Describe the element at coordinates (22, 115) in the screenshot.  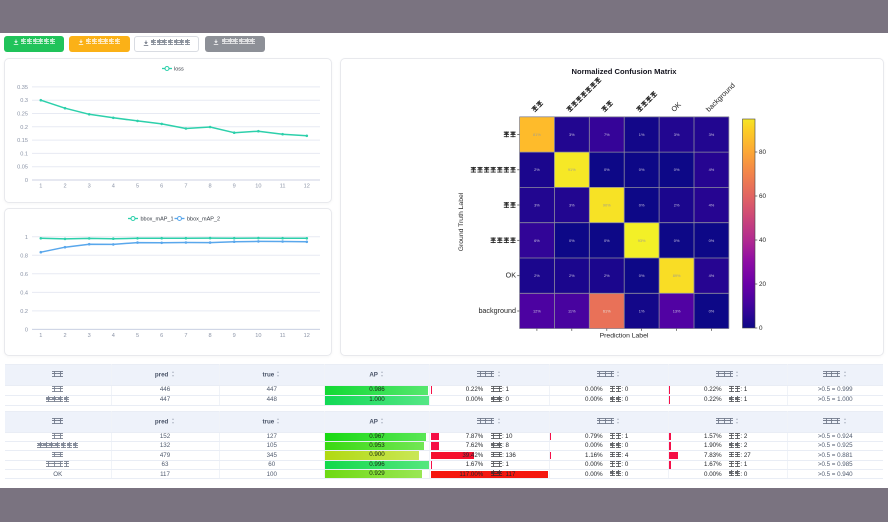
I see `svg-text: 0.25` at that location.